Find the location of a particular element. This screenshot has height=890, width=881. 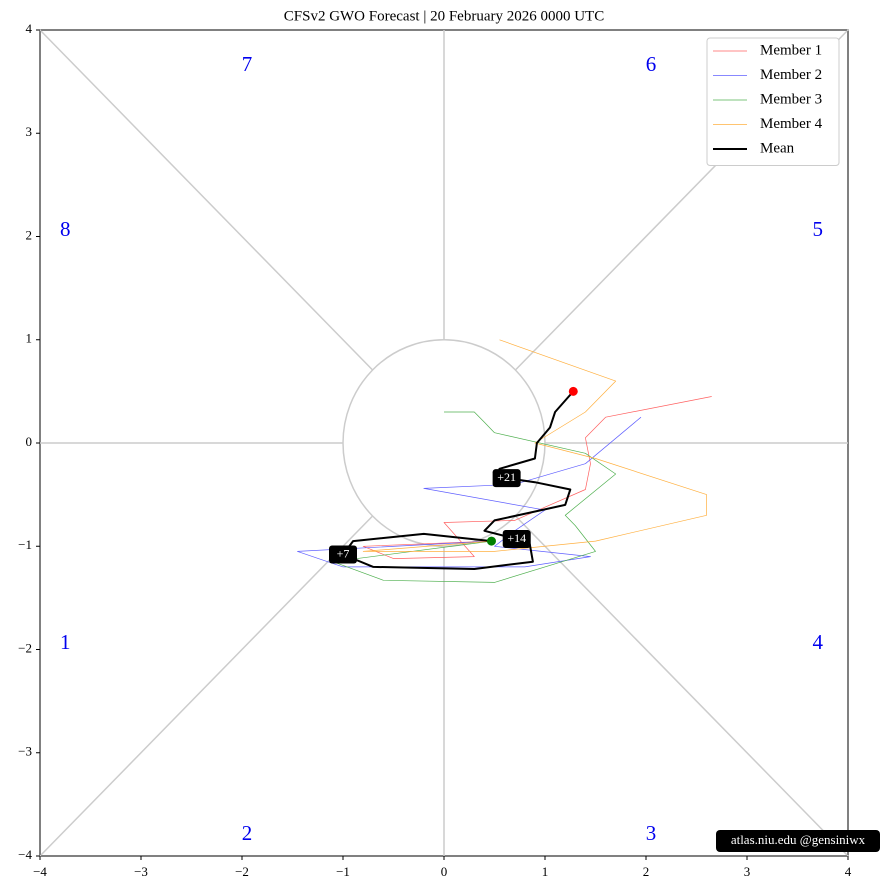

x-tick-label: 0 is located at coordinates (444, 871).